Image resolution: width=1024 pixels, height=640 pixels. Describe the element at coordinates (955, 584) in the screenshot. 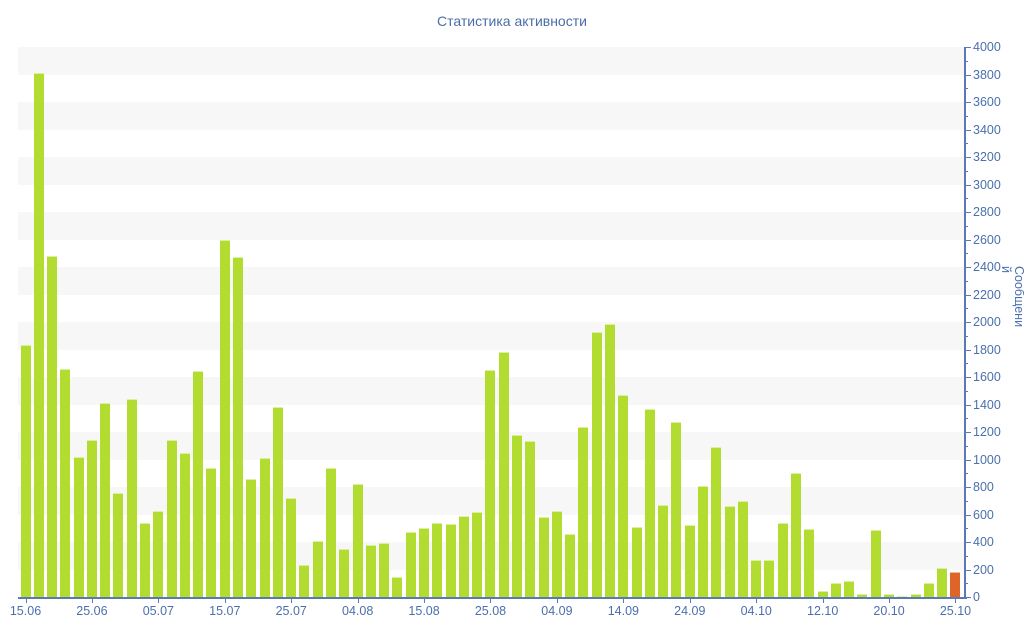

I see `bar-highlighted` at that location.